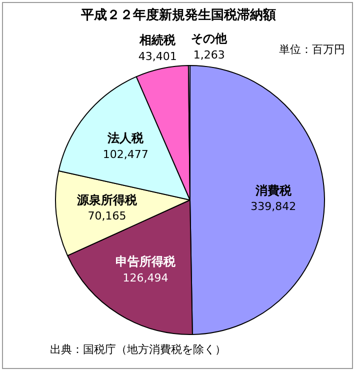 This screenshot has width=357, height=373. I want to click on data-label: 102,477, so click(125, 154).